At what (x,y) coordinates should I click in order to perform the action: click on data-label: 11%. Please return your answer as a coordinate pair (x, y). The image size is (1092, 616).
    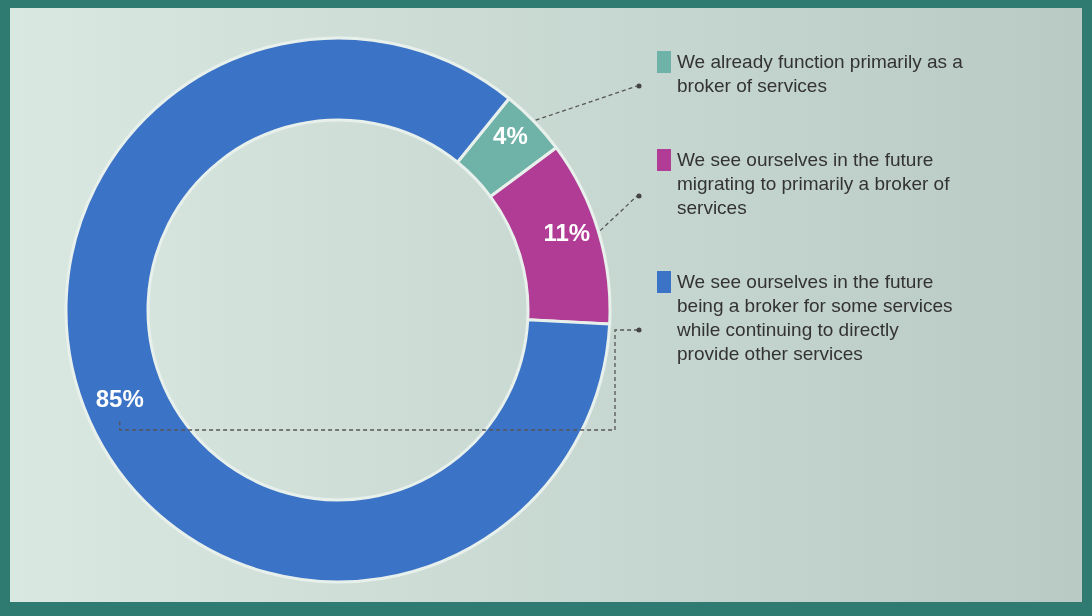
    Looking at the image, I should click on (567, 232).